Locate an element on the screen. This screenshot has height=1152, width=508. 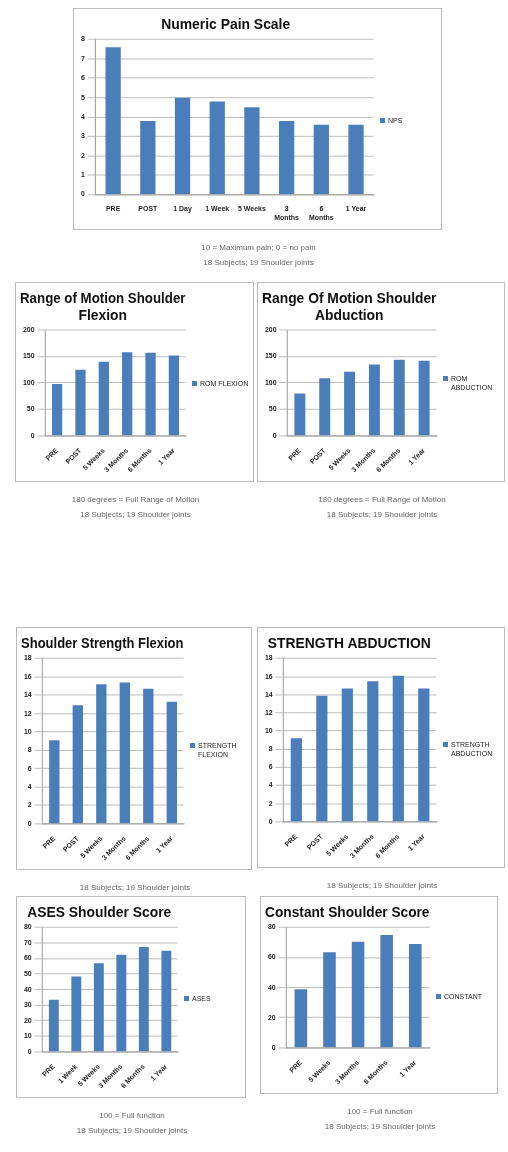
chart-title: Range of Motion Shoulder Flexion is located at coordinates (103, 306).